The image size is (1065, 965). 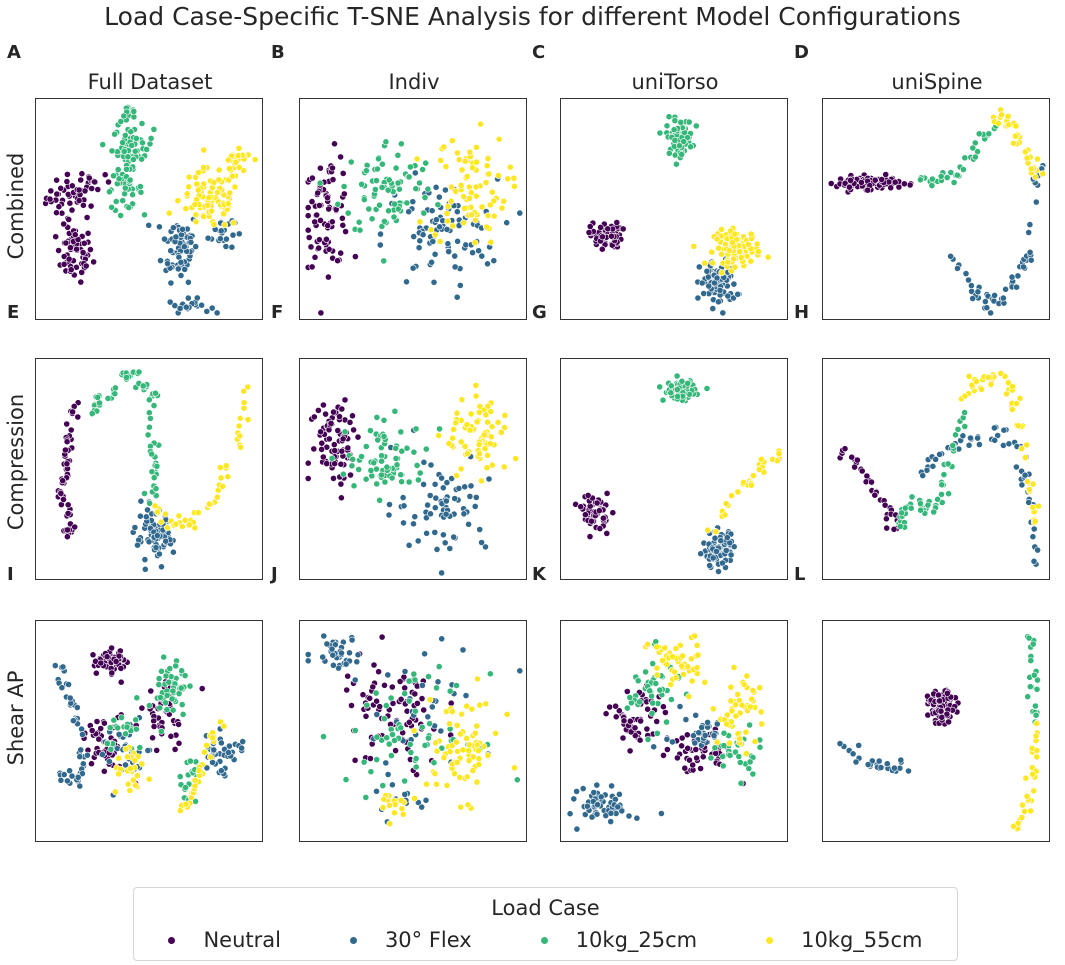 What do you see at coordinates (414, 730) in the screenshot?
I see `scatter-plot-j` at bounding box center [414, 730].